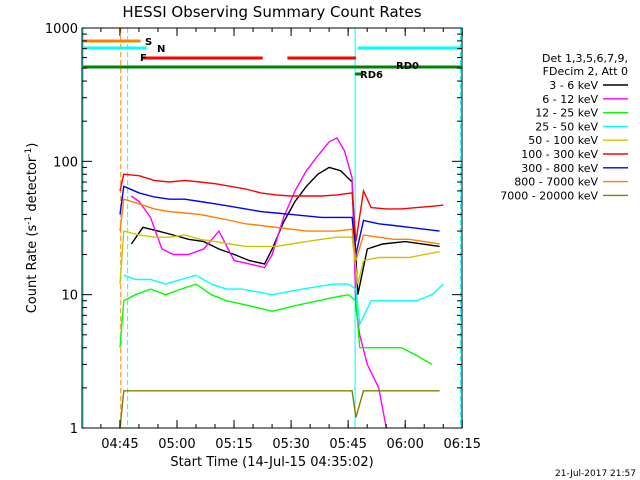  I want to click on x-tick-label: 04:45, so click(119, 444).